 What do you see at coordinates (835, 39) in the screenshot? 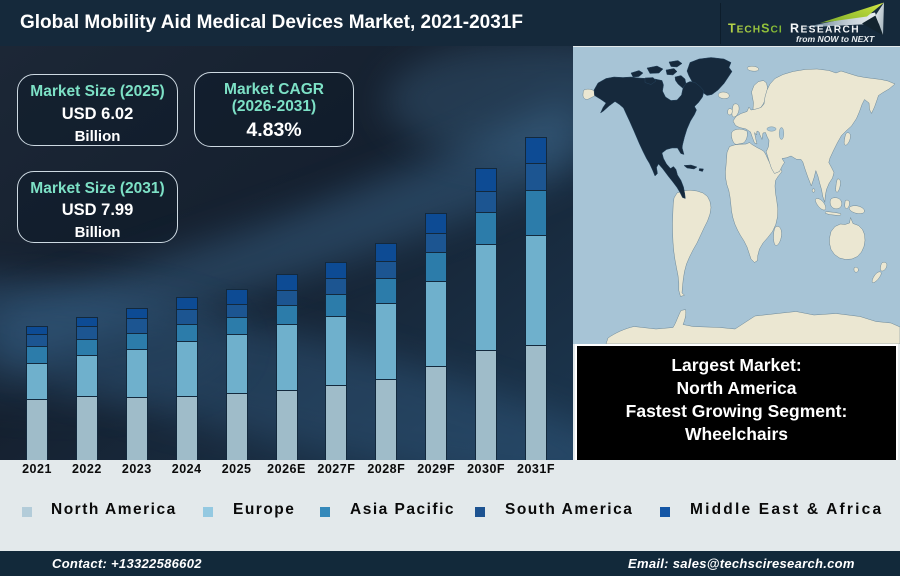
I see `svg-text: from NOW to NEXT` at bounding box center [835, 39].